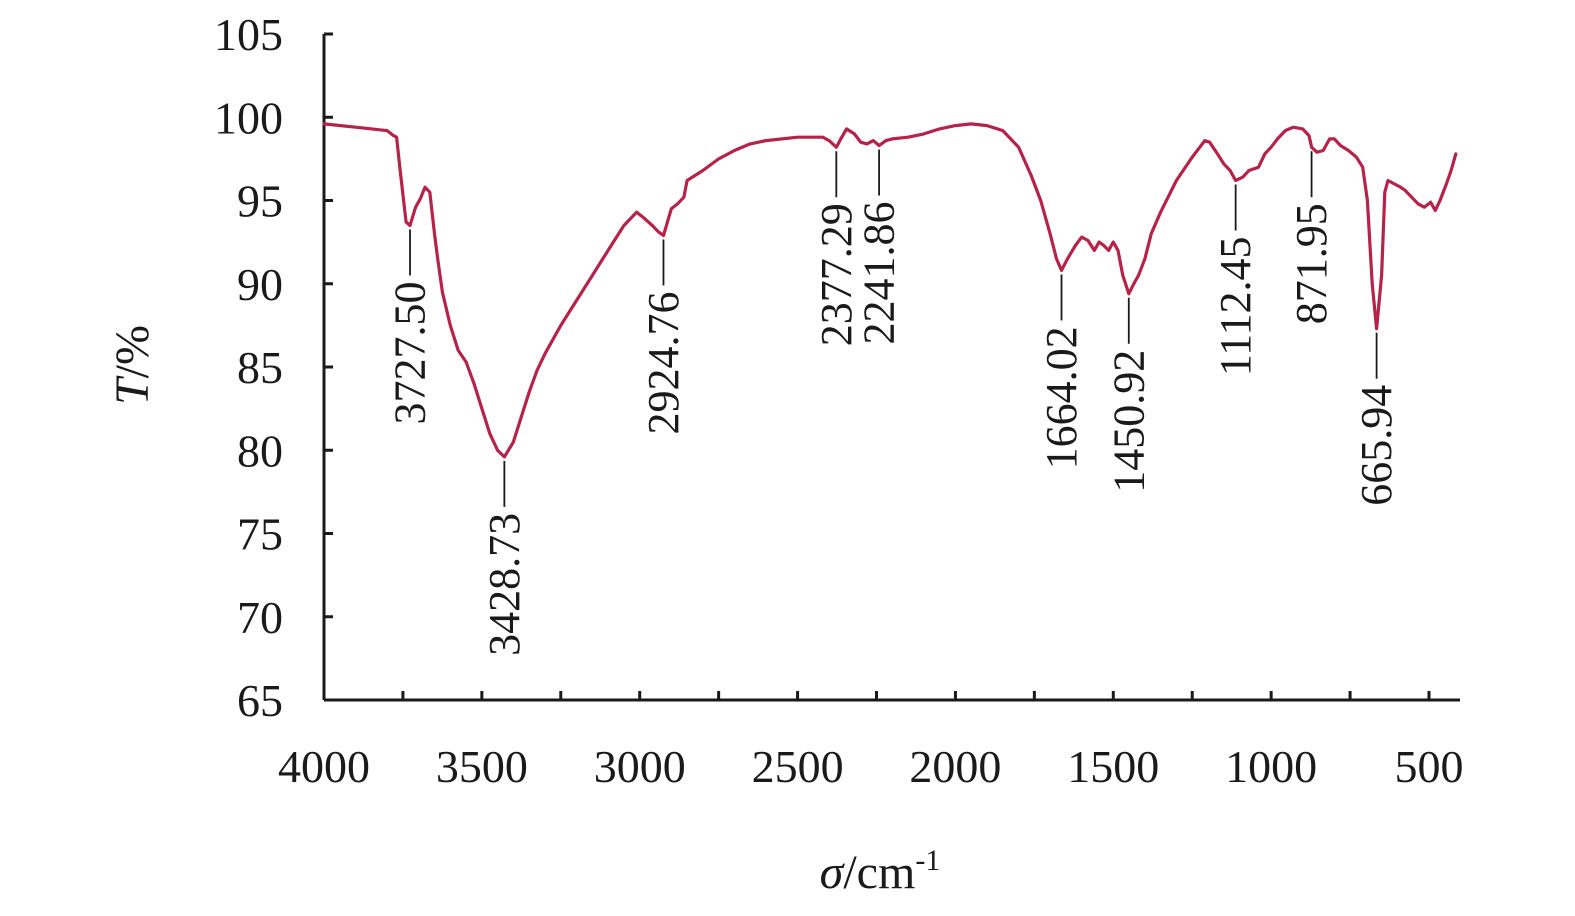 This screenshot has width=1575, height=916. Describe the element at coordinates (260, 534) in the screenshot. I see `y-tick-label: 75` at that location.